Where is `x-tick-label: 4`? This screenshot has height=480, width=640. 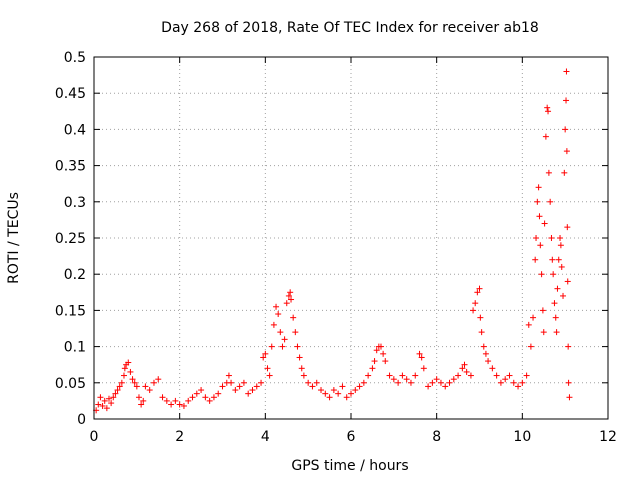
x-tick-label: 4 is located at coordinates (265, 437).